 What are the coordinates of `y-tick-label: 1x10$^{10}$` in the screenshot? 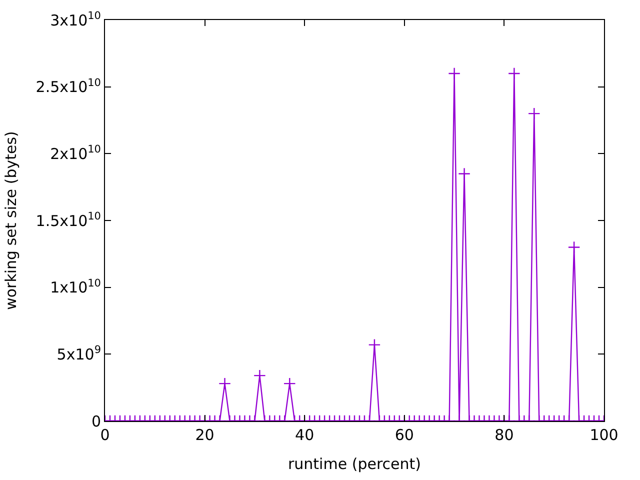 It's located at (75, 287).